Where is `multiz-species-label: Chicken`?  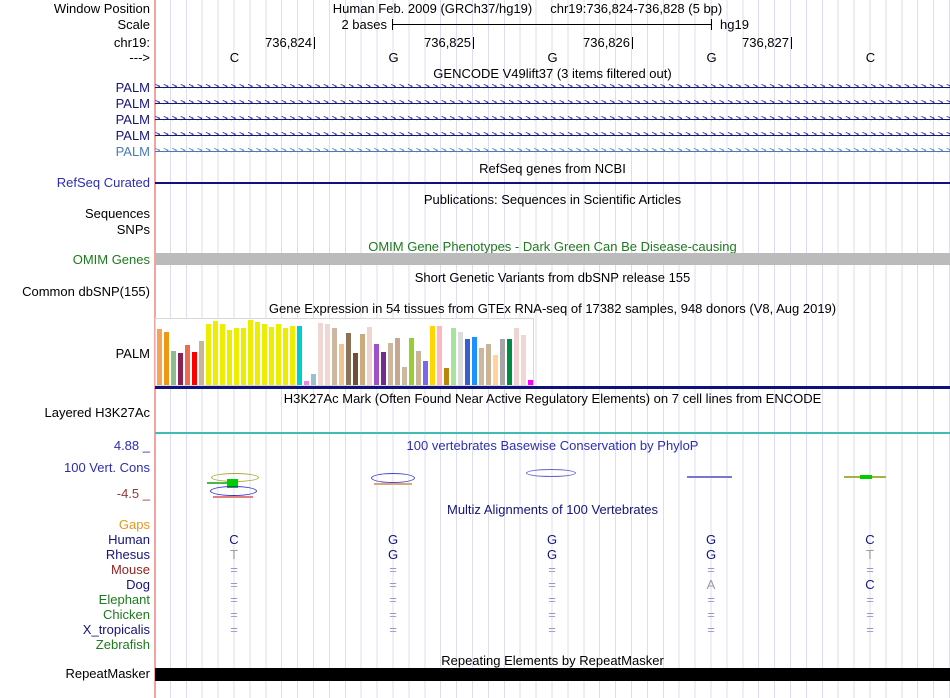
multiz-species-label: Chicken is located at coordinates (126, 614).